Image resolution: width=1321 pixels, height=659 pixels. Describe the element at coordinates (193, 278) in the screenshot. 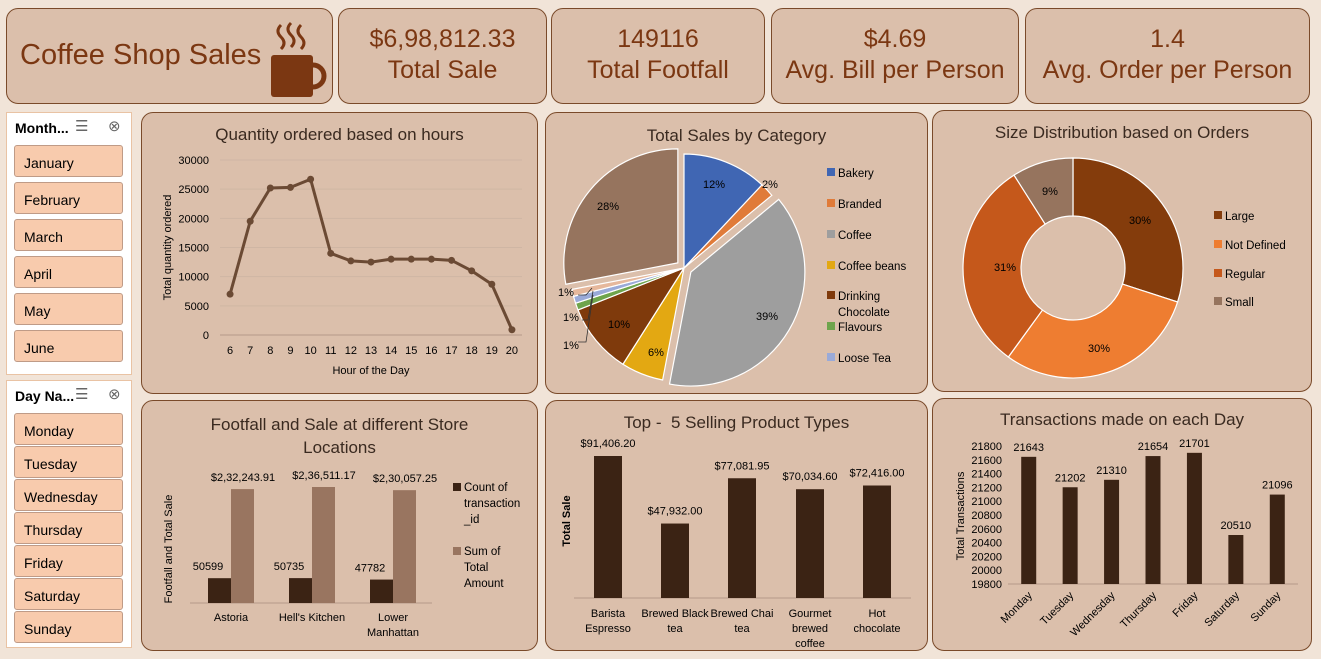

I see `y-tick-label: 10000` at that location.